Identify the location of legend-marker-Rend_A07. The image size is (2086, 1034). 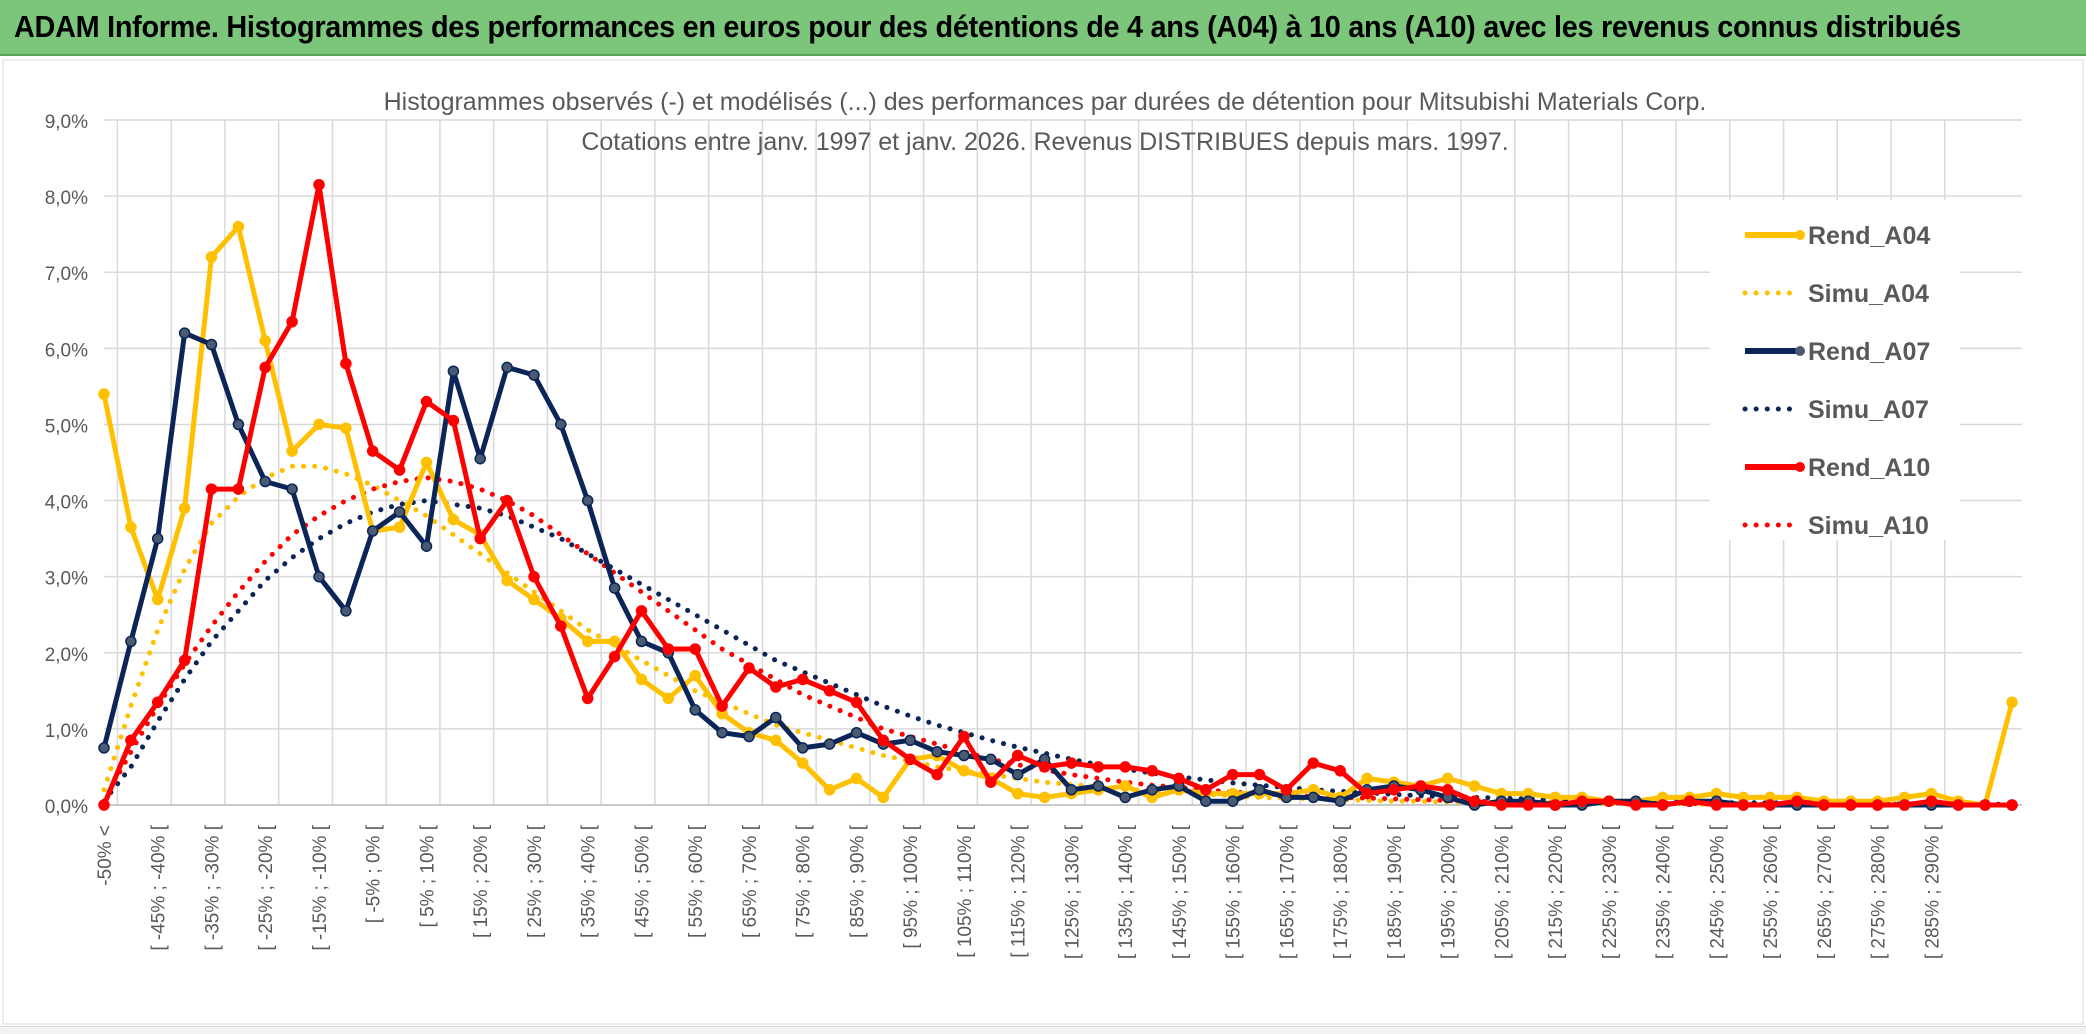
(1800, 351).